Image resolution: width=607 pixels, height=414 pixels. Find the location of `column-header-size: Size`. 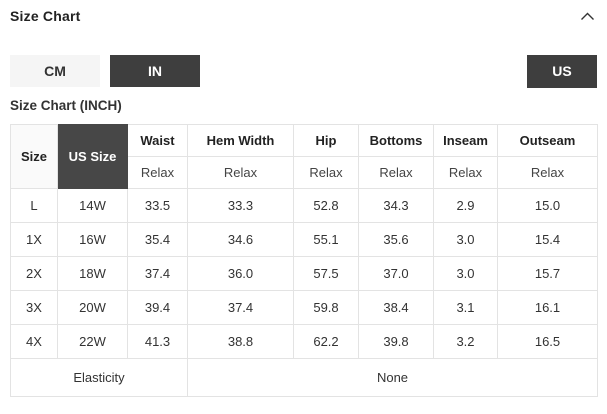

column-header-size: Size is located at coordinates (34, 156).